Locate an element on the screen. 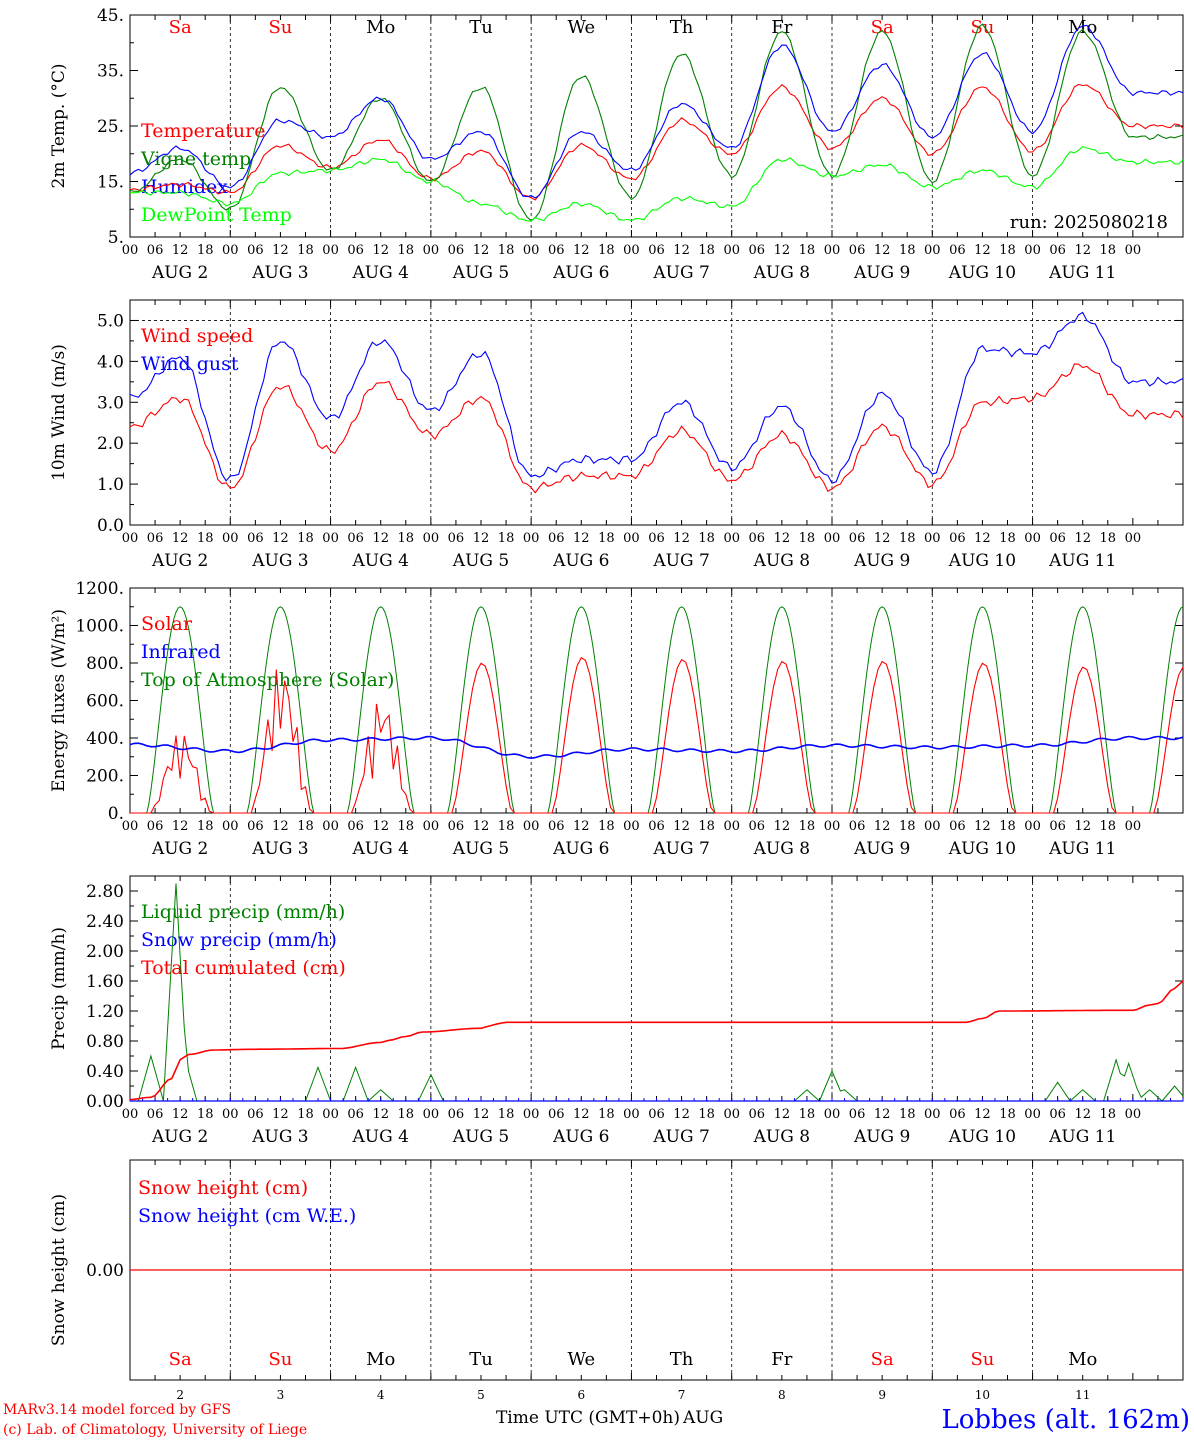 This screenshot has width=1194, height=1440. y-tick-label: 4.0 is located at coordinates (110, 362).